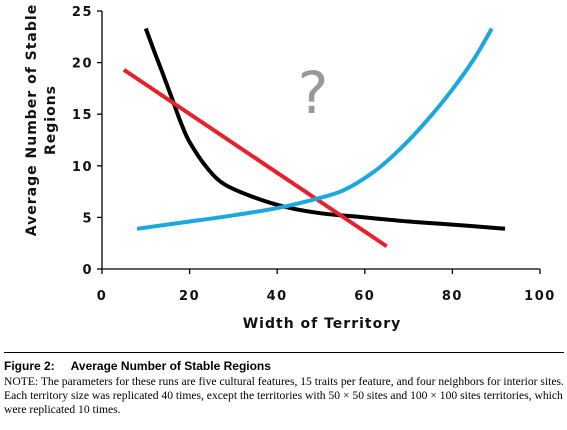  Describe the element at coordinates (170, 366) in the screenshot. I see `caption-title: Average Number of Stable Regions` at that location.